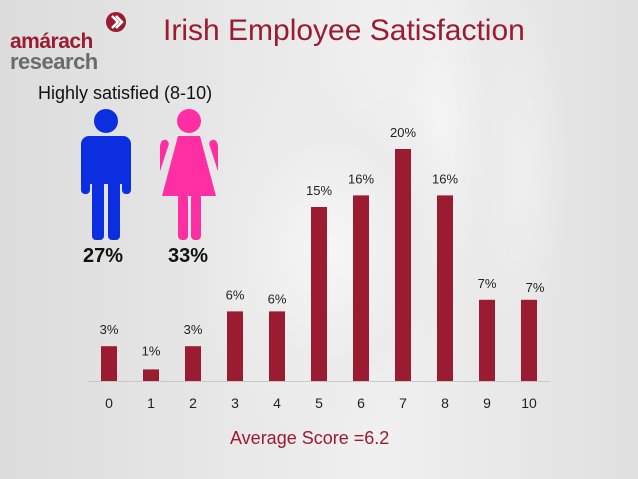  Describe the element at coordinates (235, 294) in the screenshot. I see `data-label-3: 6%` at that location.